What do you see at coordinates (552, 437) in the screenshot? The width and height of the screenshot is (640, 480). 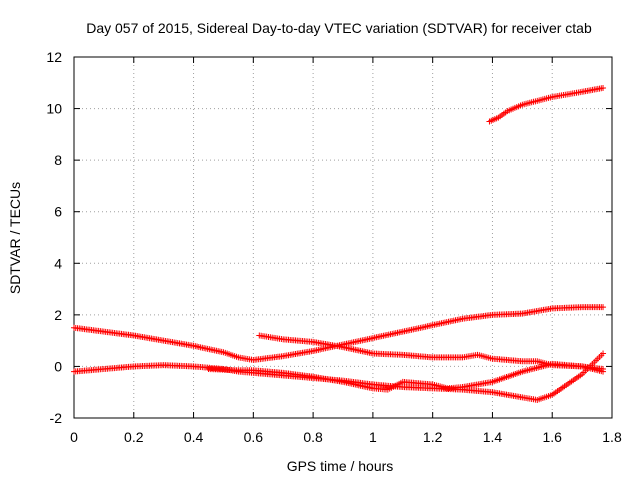 I see `x-tick-label: 1.6` at bounding box center [552, 437].